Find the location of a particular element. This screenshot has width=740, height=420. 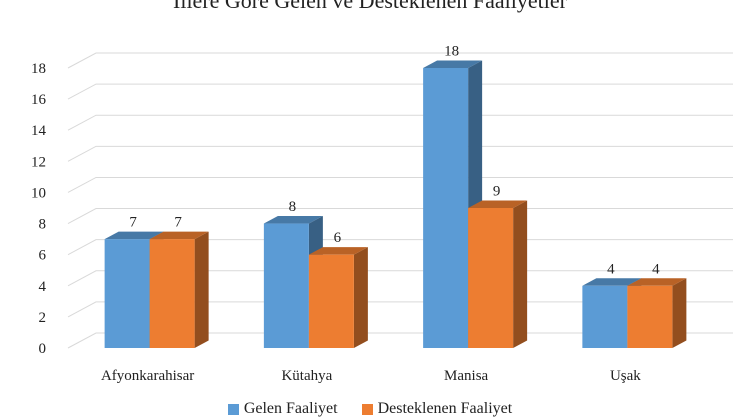

data-label-3-1: 4 is located at coordinates (656, 269).